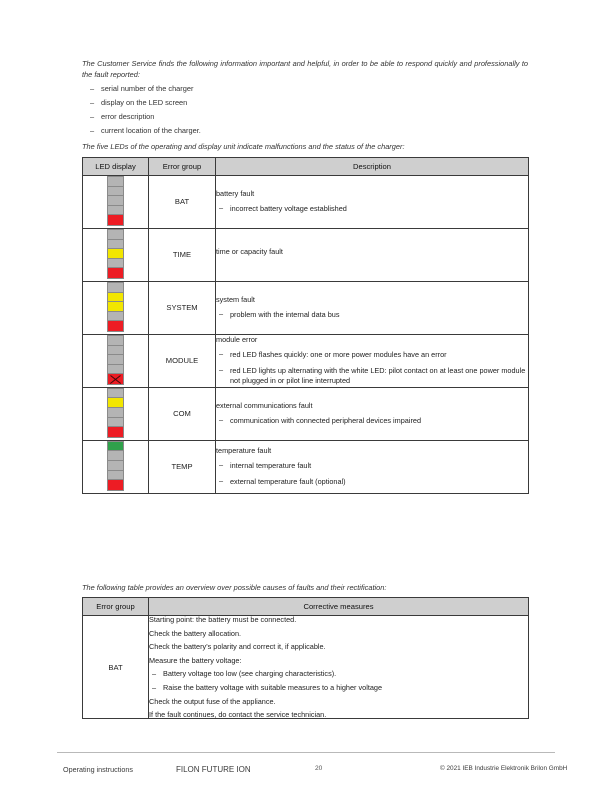  What do you see at coordinates (182, 466) in the screenshot?
I see `error-group-cell: TEMP` at bounding box center [182, 466].